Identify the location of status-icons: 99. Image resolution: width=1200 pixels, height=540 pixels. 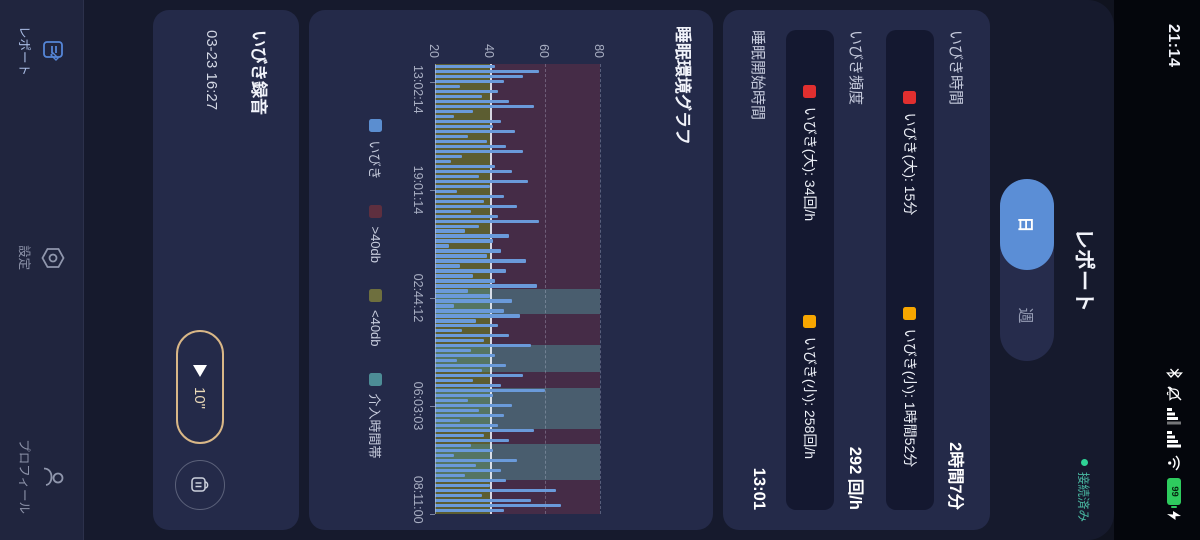
(1174, 443).